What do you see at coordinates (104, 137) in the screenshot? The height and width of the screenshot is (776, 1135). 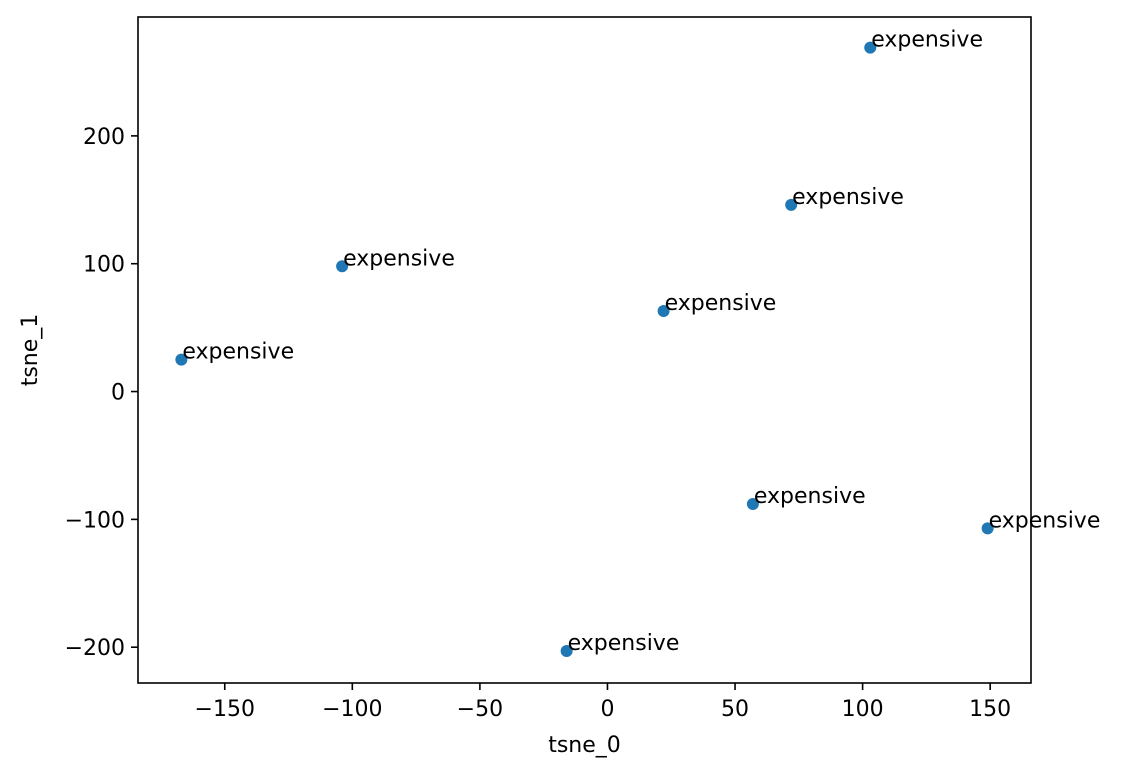 I see `y-tick-label: 200` at bounding box center [104, 137].